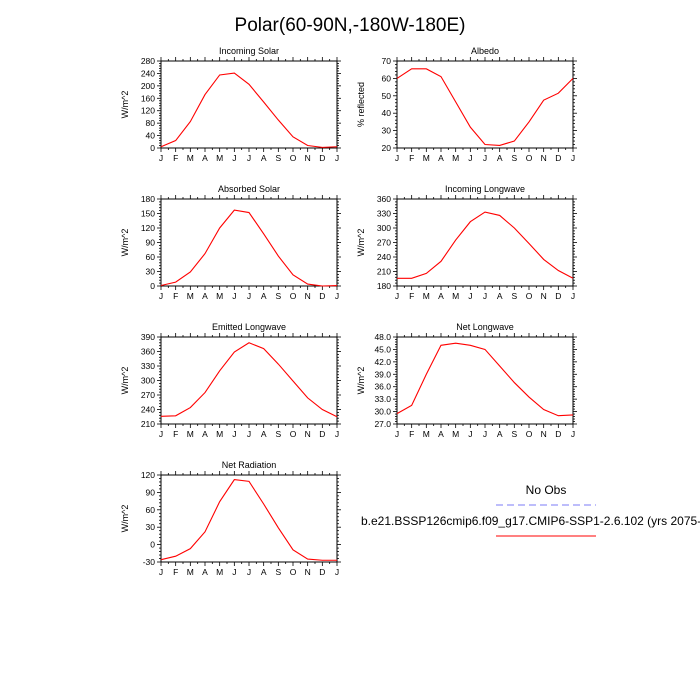  What do you see at coordinates (148, 61) in the screenshot?
I see `y-tick-label: 280` at bounding box center [148, 61].